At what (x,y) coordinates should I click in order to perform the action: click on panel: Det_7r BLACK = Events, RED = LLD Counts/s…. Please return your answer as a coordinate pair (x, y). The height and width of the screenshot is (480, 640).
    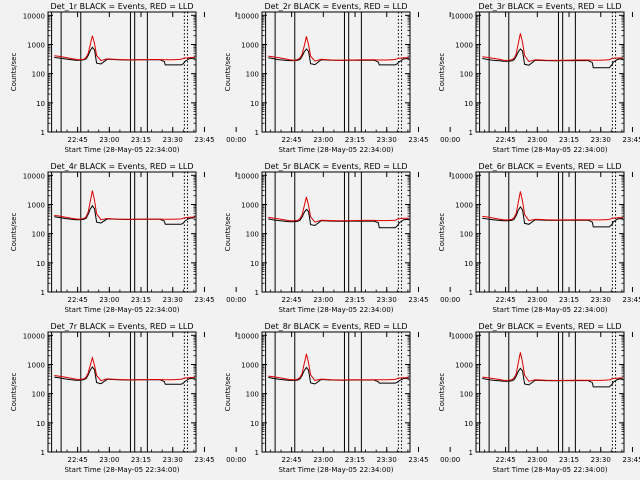
    Looking at the image, I should click on (128, 398).